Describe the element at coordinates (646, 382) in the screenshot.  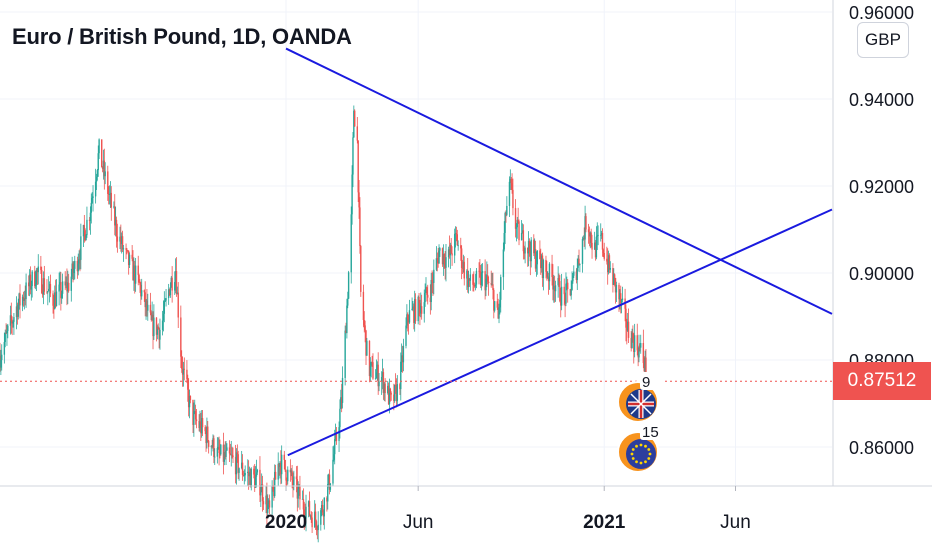
I see `event-count: 9` at that location.